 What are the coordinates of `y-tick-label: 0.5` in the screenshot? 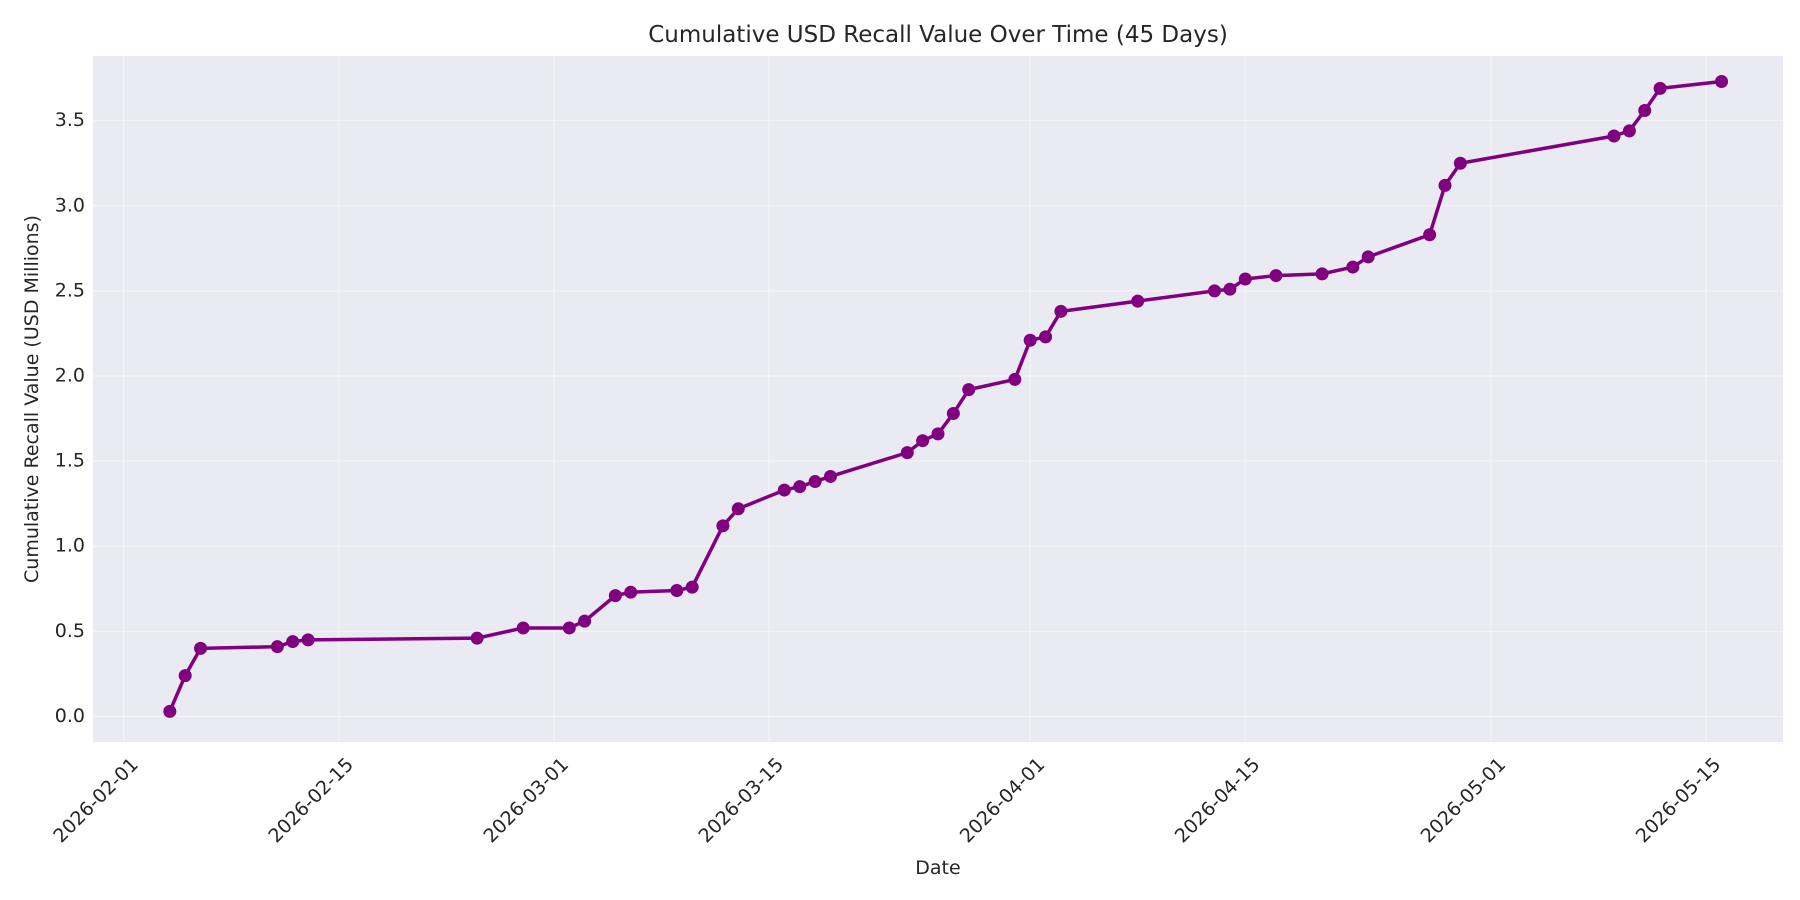 It's located at (70, 631).